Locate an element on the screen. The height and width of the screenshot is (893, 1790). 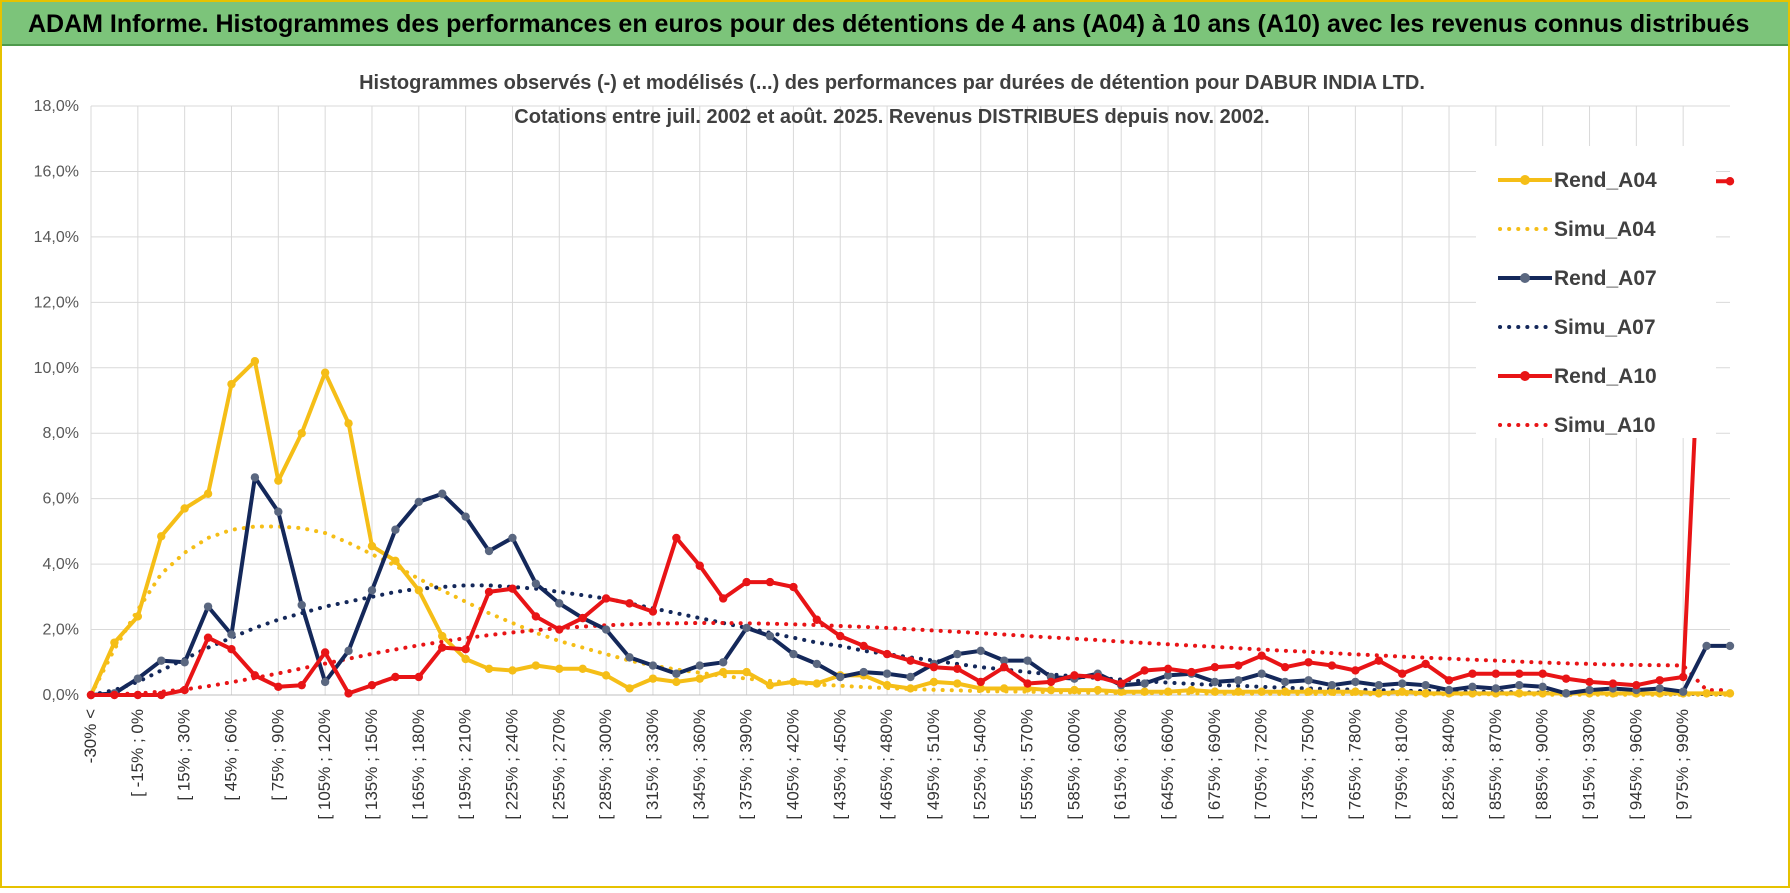
x-tick-label: [ 645% ; 660% is located at coordinates (1167, 764).